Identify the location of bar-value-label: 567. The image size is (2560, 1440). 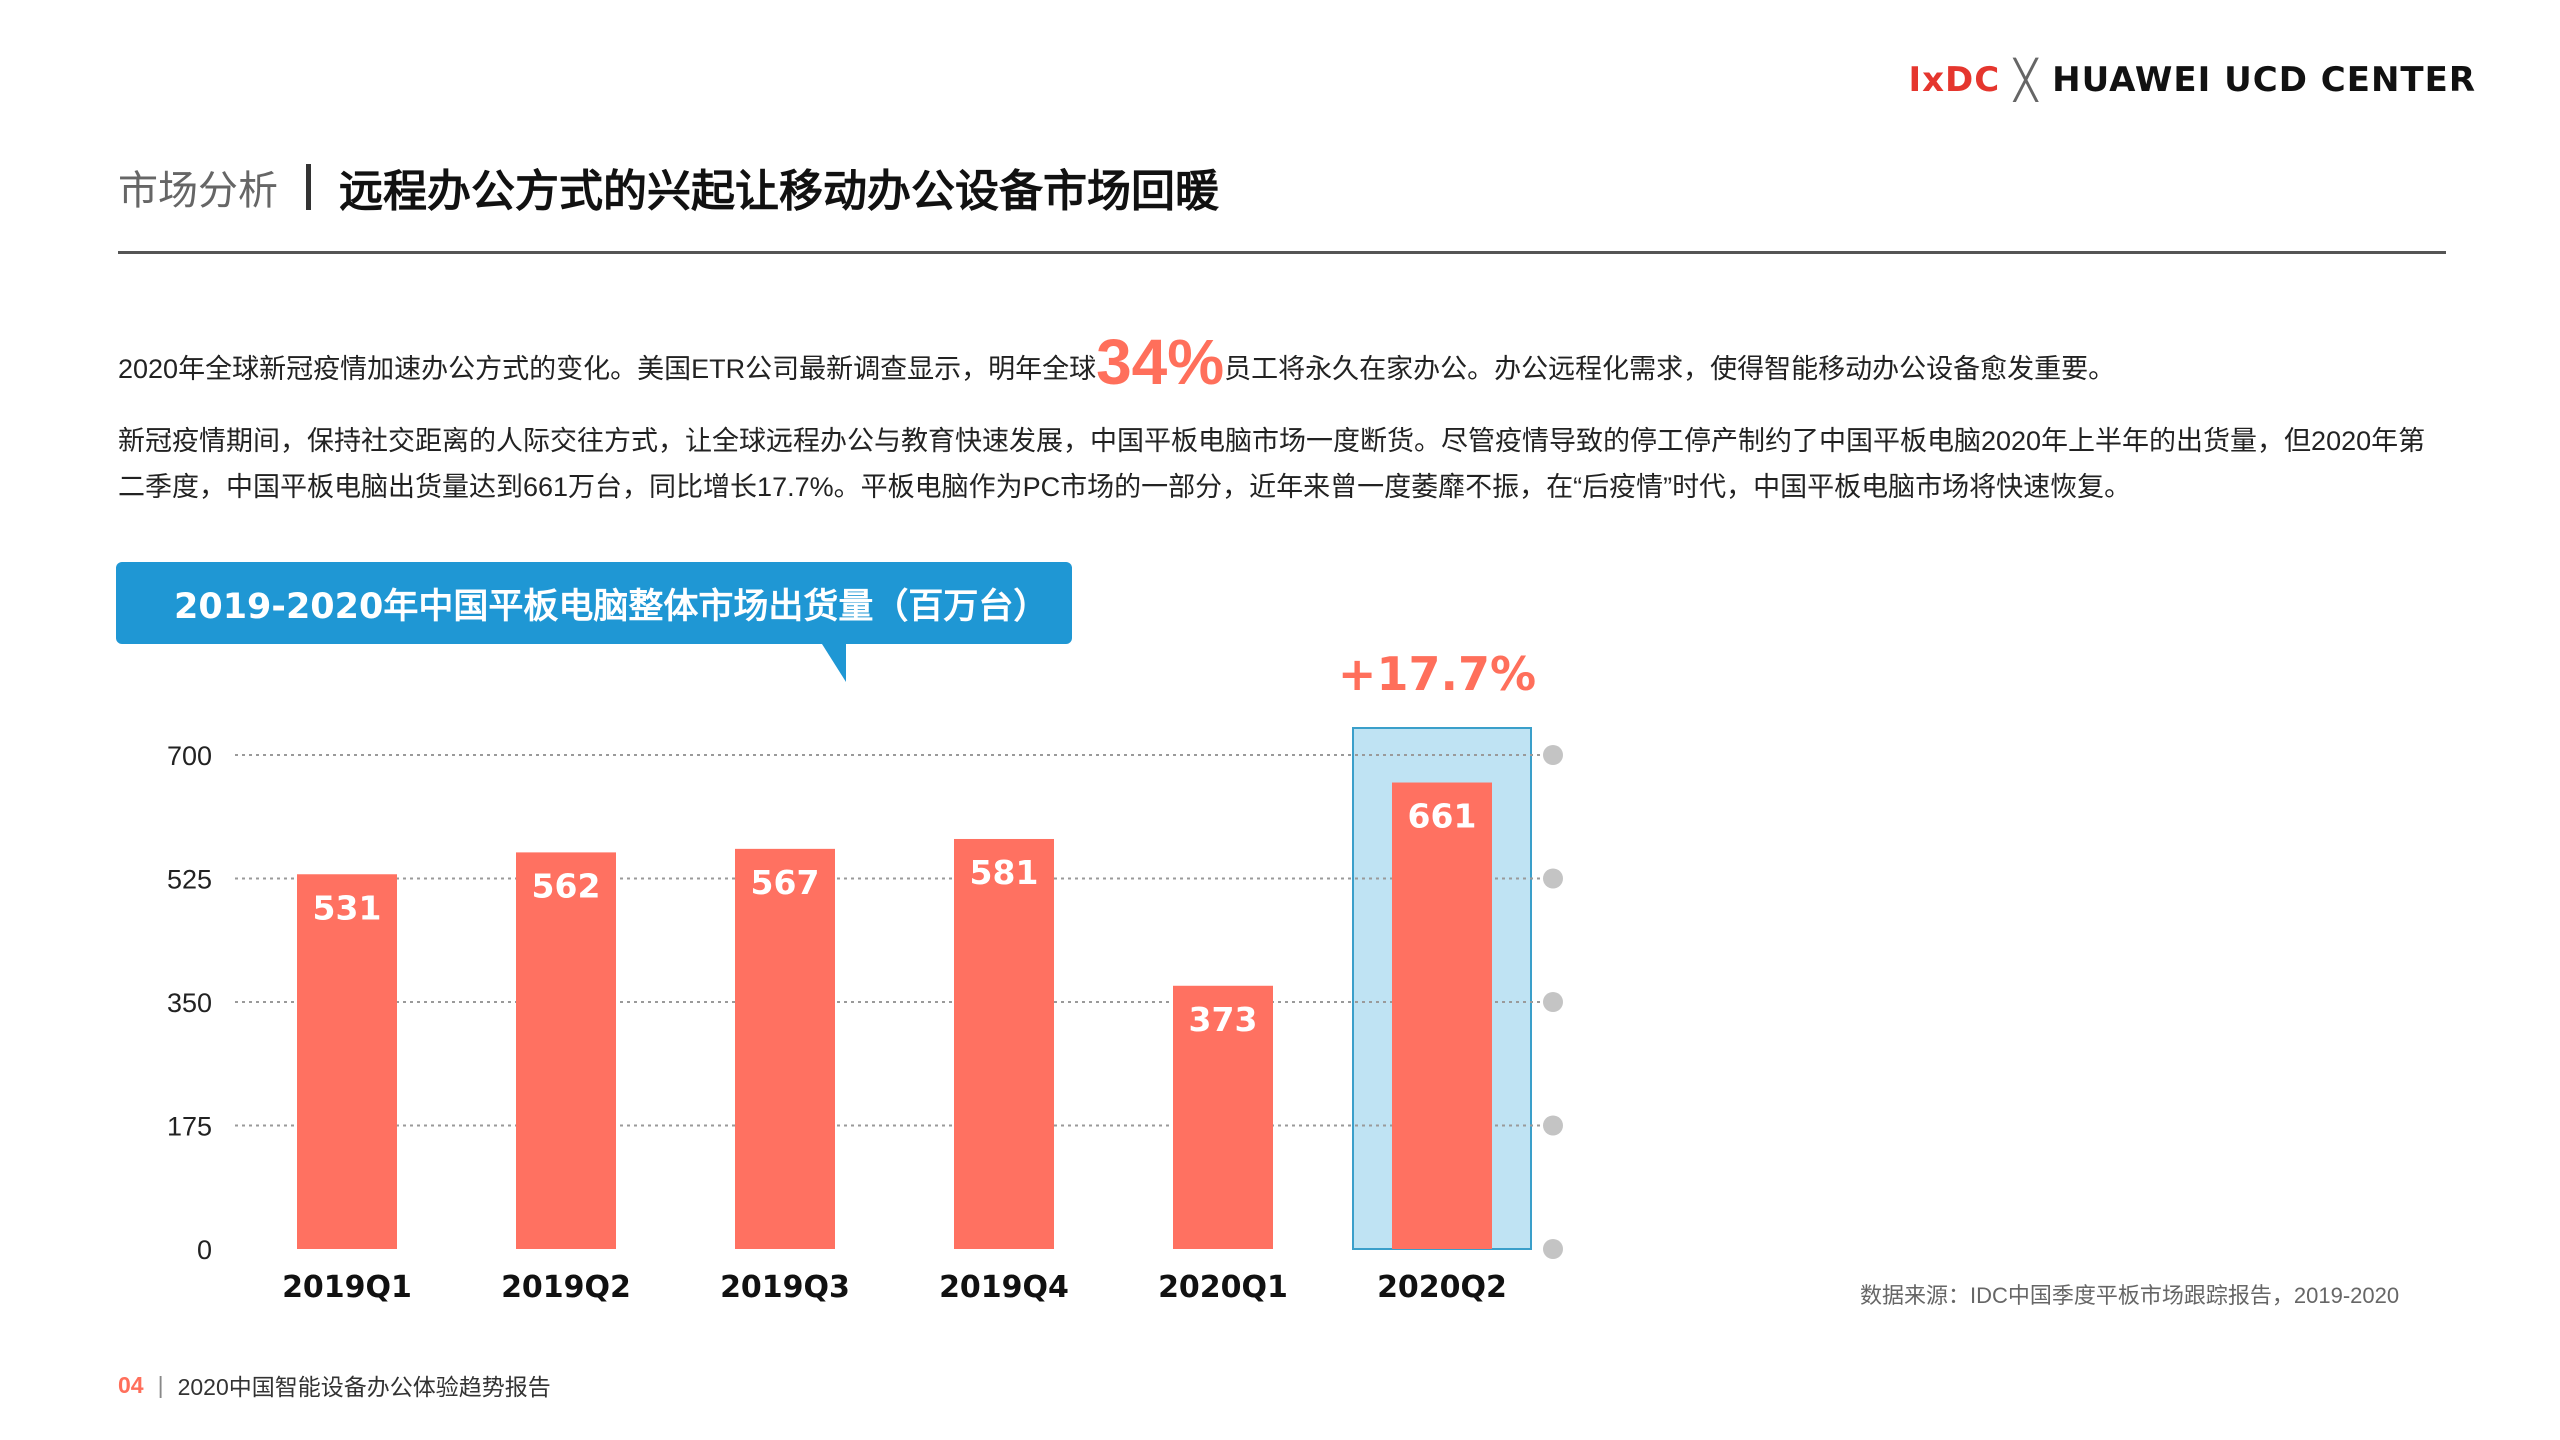
(785, 882).